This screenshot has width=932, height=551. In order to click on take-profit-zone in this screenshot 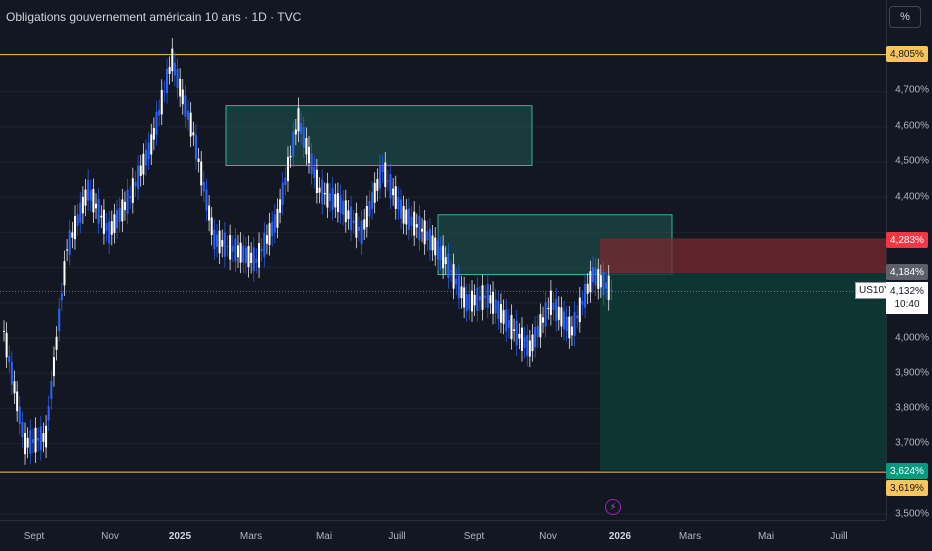, I will do `click(743, 372)`.